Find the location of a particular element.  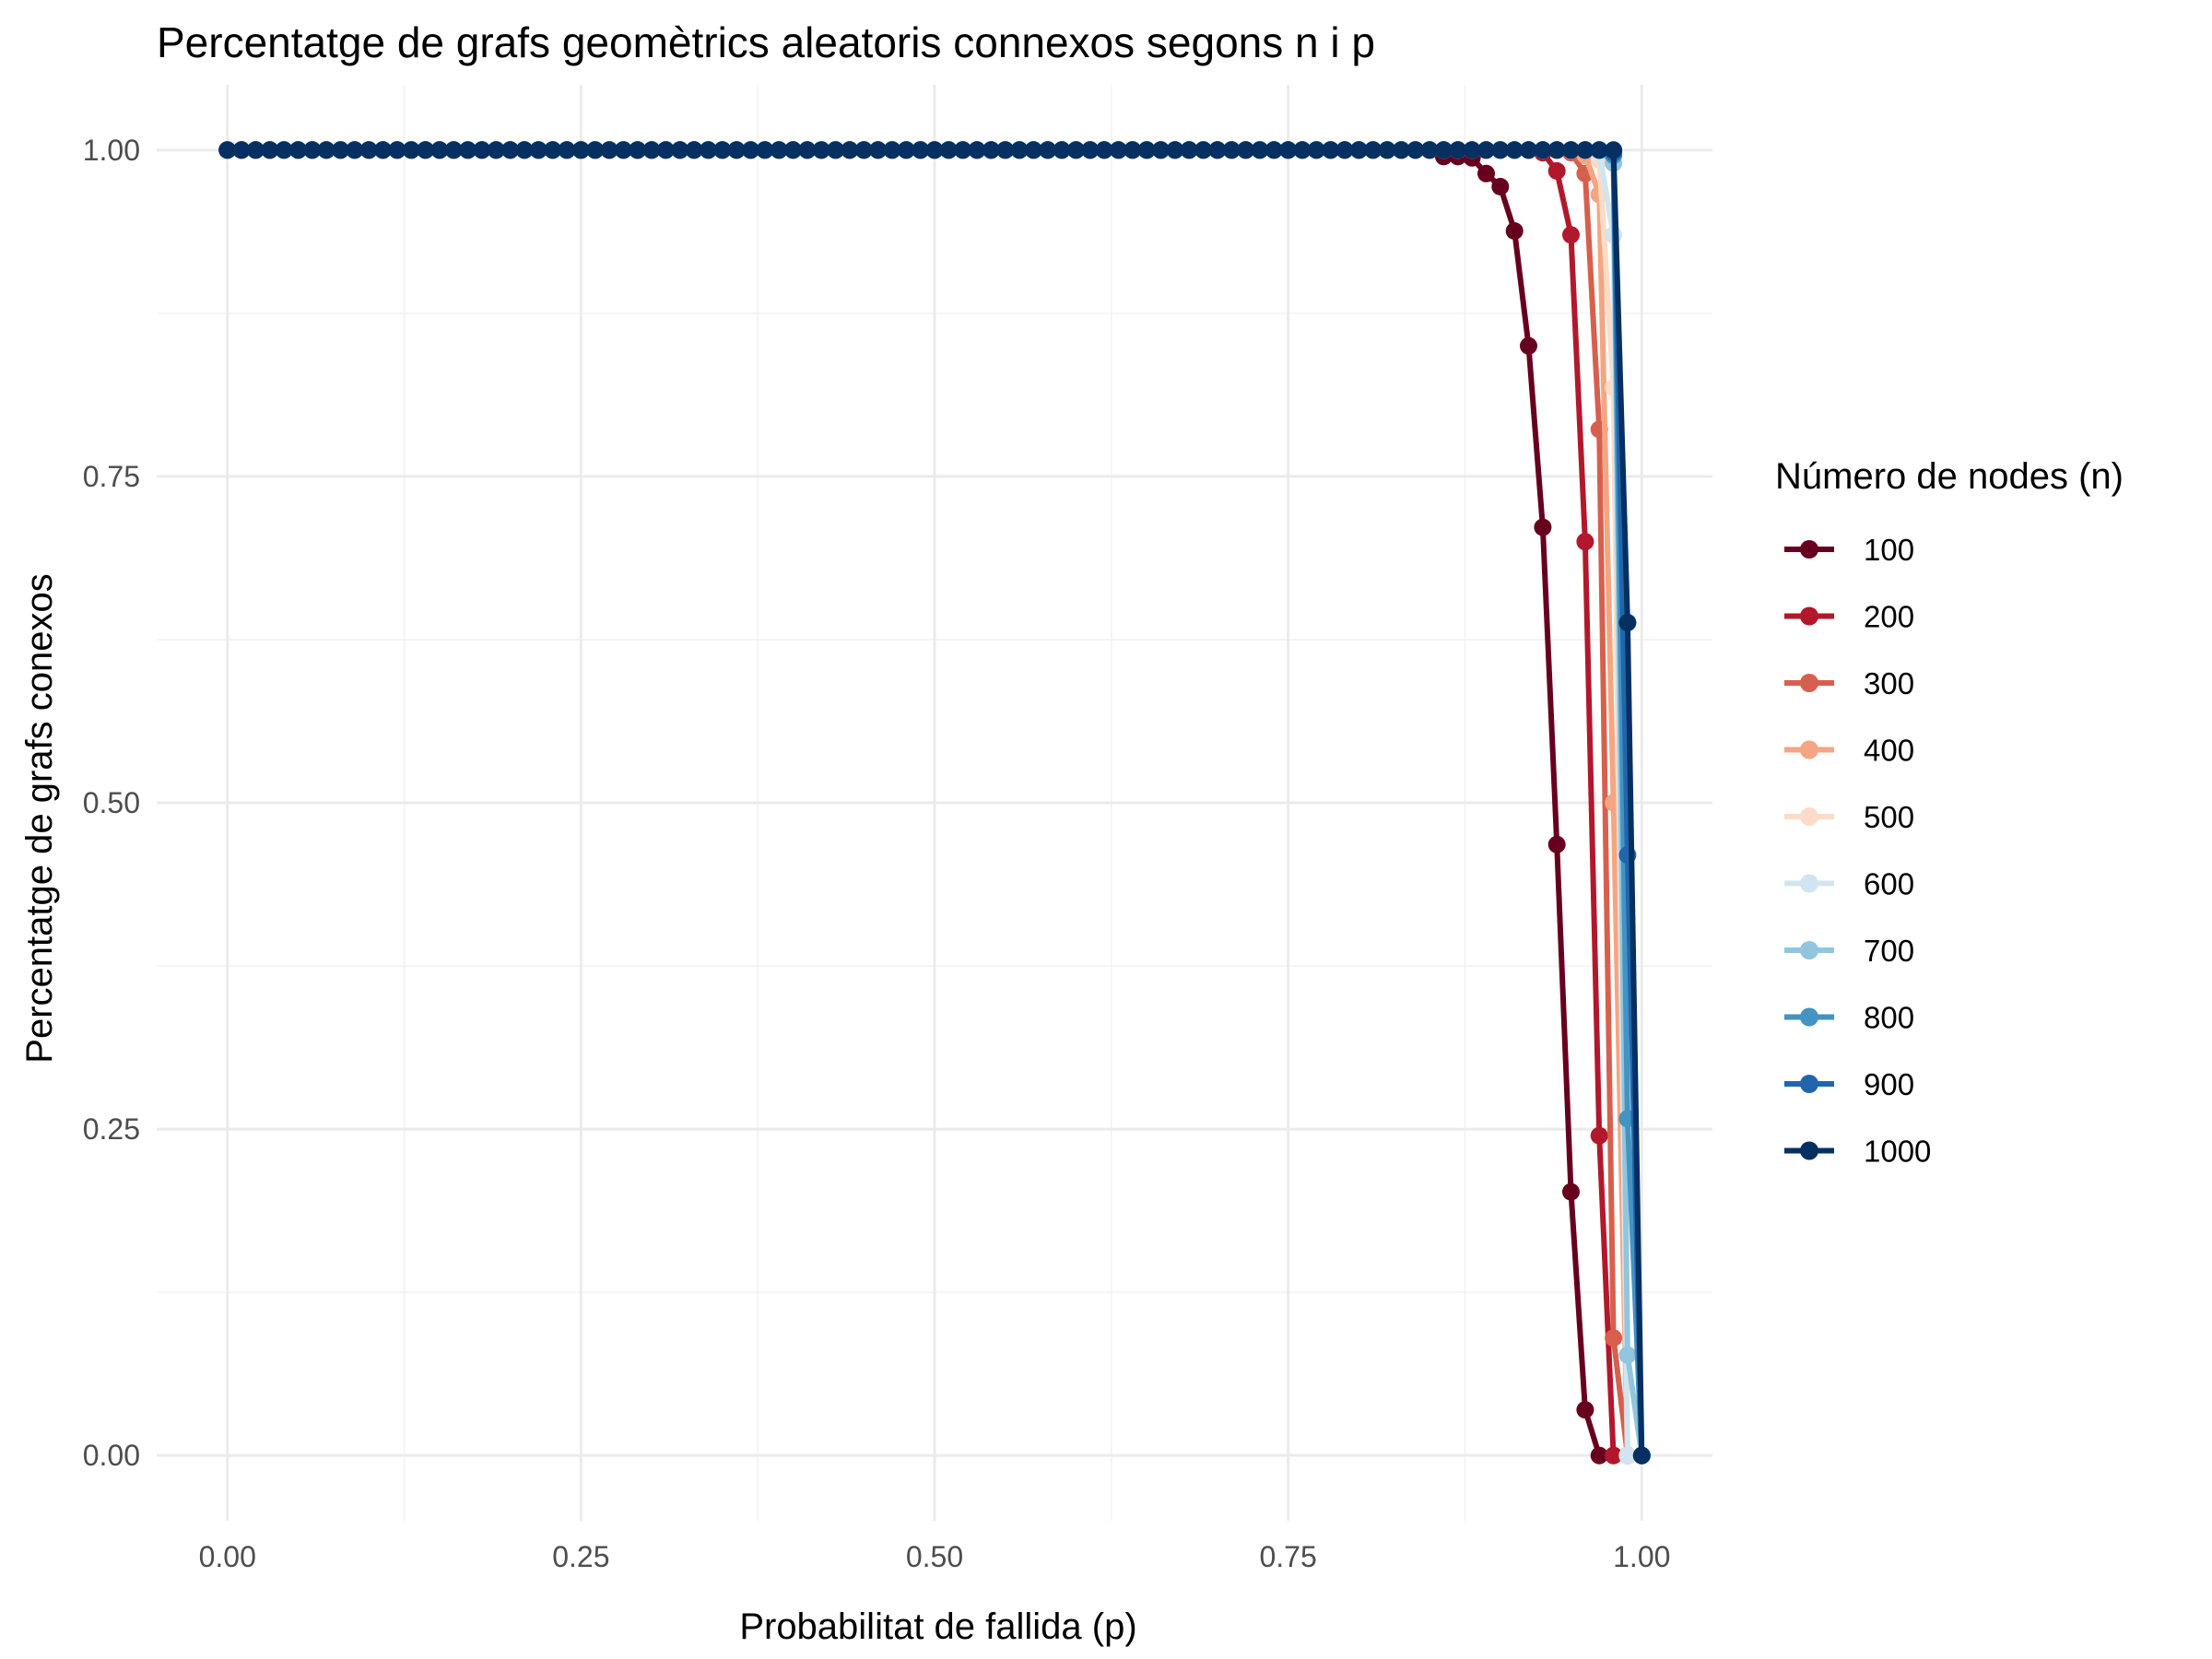

x-axis-title: Probabilitat de fallida (p) is located at coordinates (937, 1626).